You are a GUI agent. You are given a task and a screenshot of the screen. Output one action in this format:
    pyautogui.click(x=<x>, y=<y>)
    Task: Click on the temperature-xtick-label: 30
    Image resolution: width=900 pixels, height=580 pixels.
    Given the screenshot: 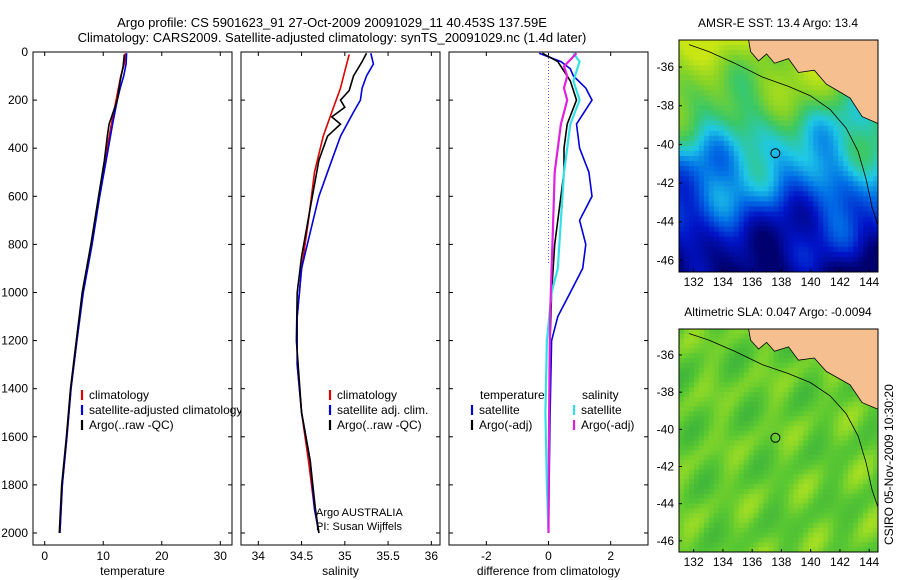 What is the action you would take?
    pyautogui.click(x=221, y=556)
    